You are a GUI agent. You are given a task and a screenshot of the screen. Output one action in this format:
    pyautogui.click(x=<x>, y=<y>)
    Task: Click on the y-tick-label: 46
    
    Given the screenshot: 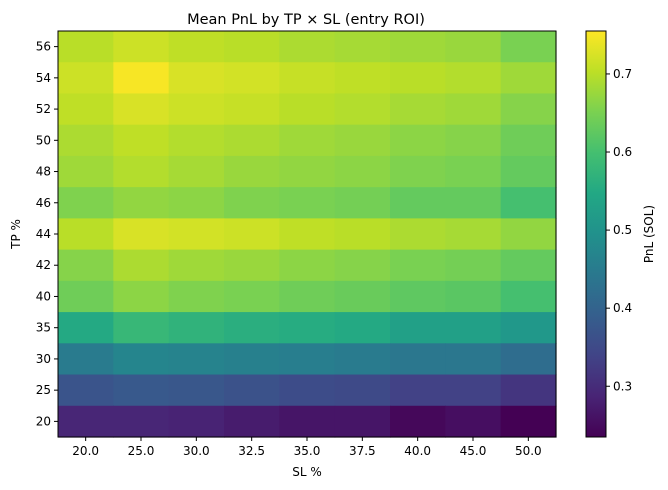 What is the action you would take?
    pyautogui.click(x=43, y=203)
    